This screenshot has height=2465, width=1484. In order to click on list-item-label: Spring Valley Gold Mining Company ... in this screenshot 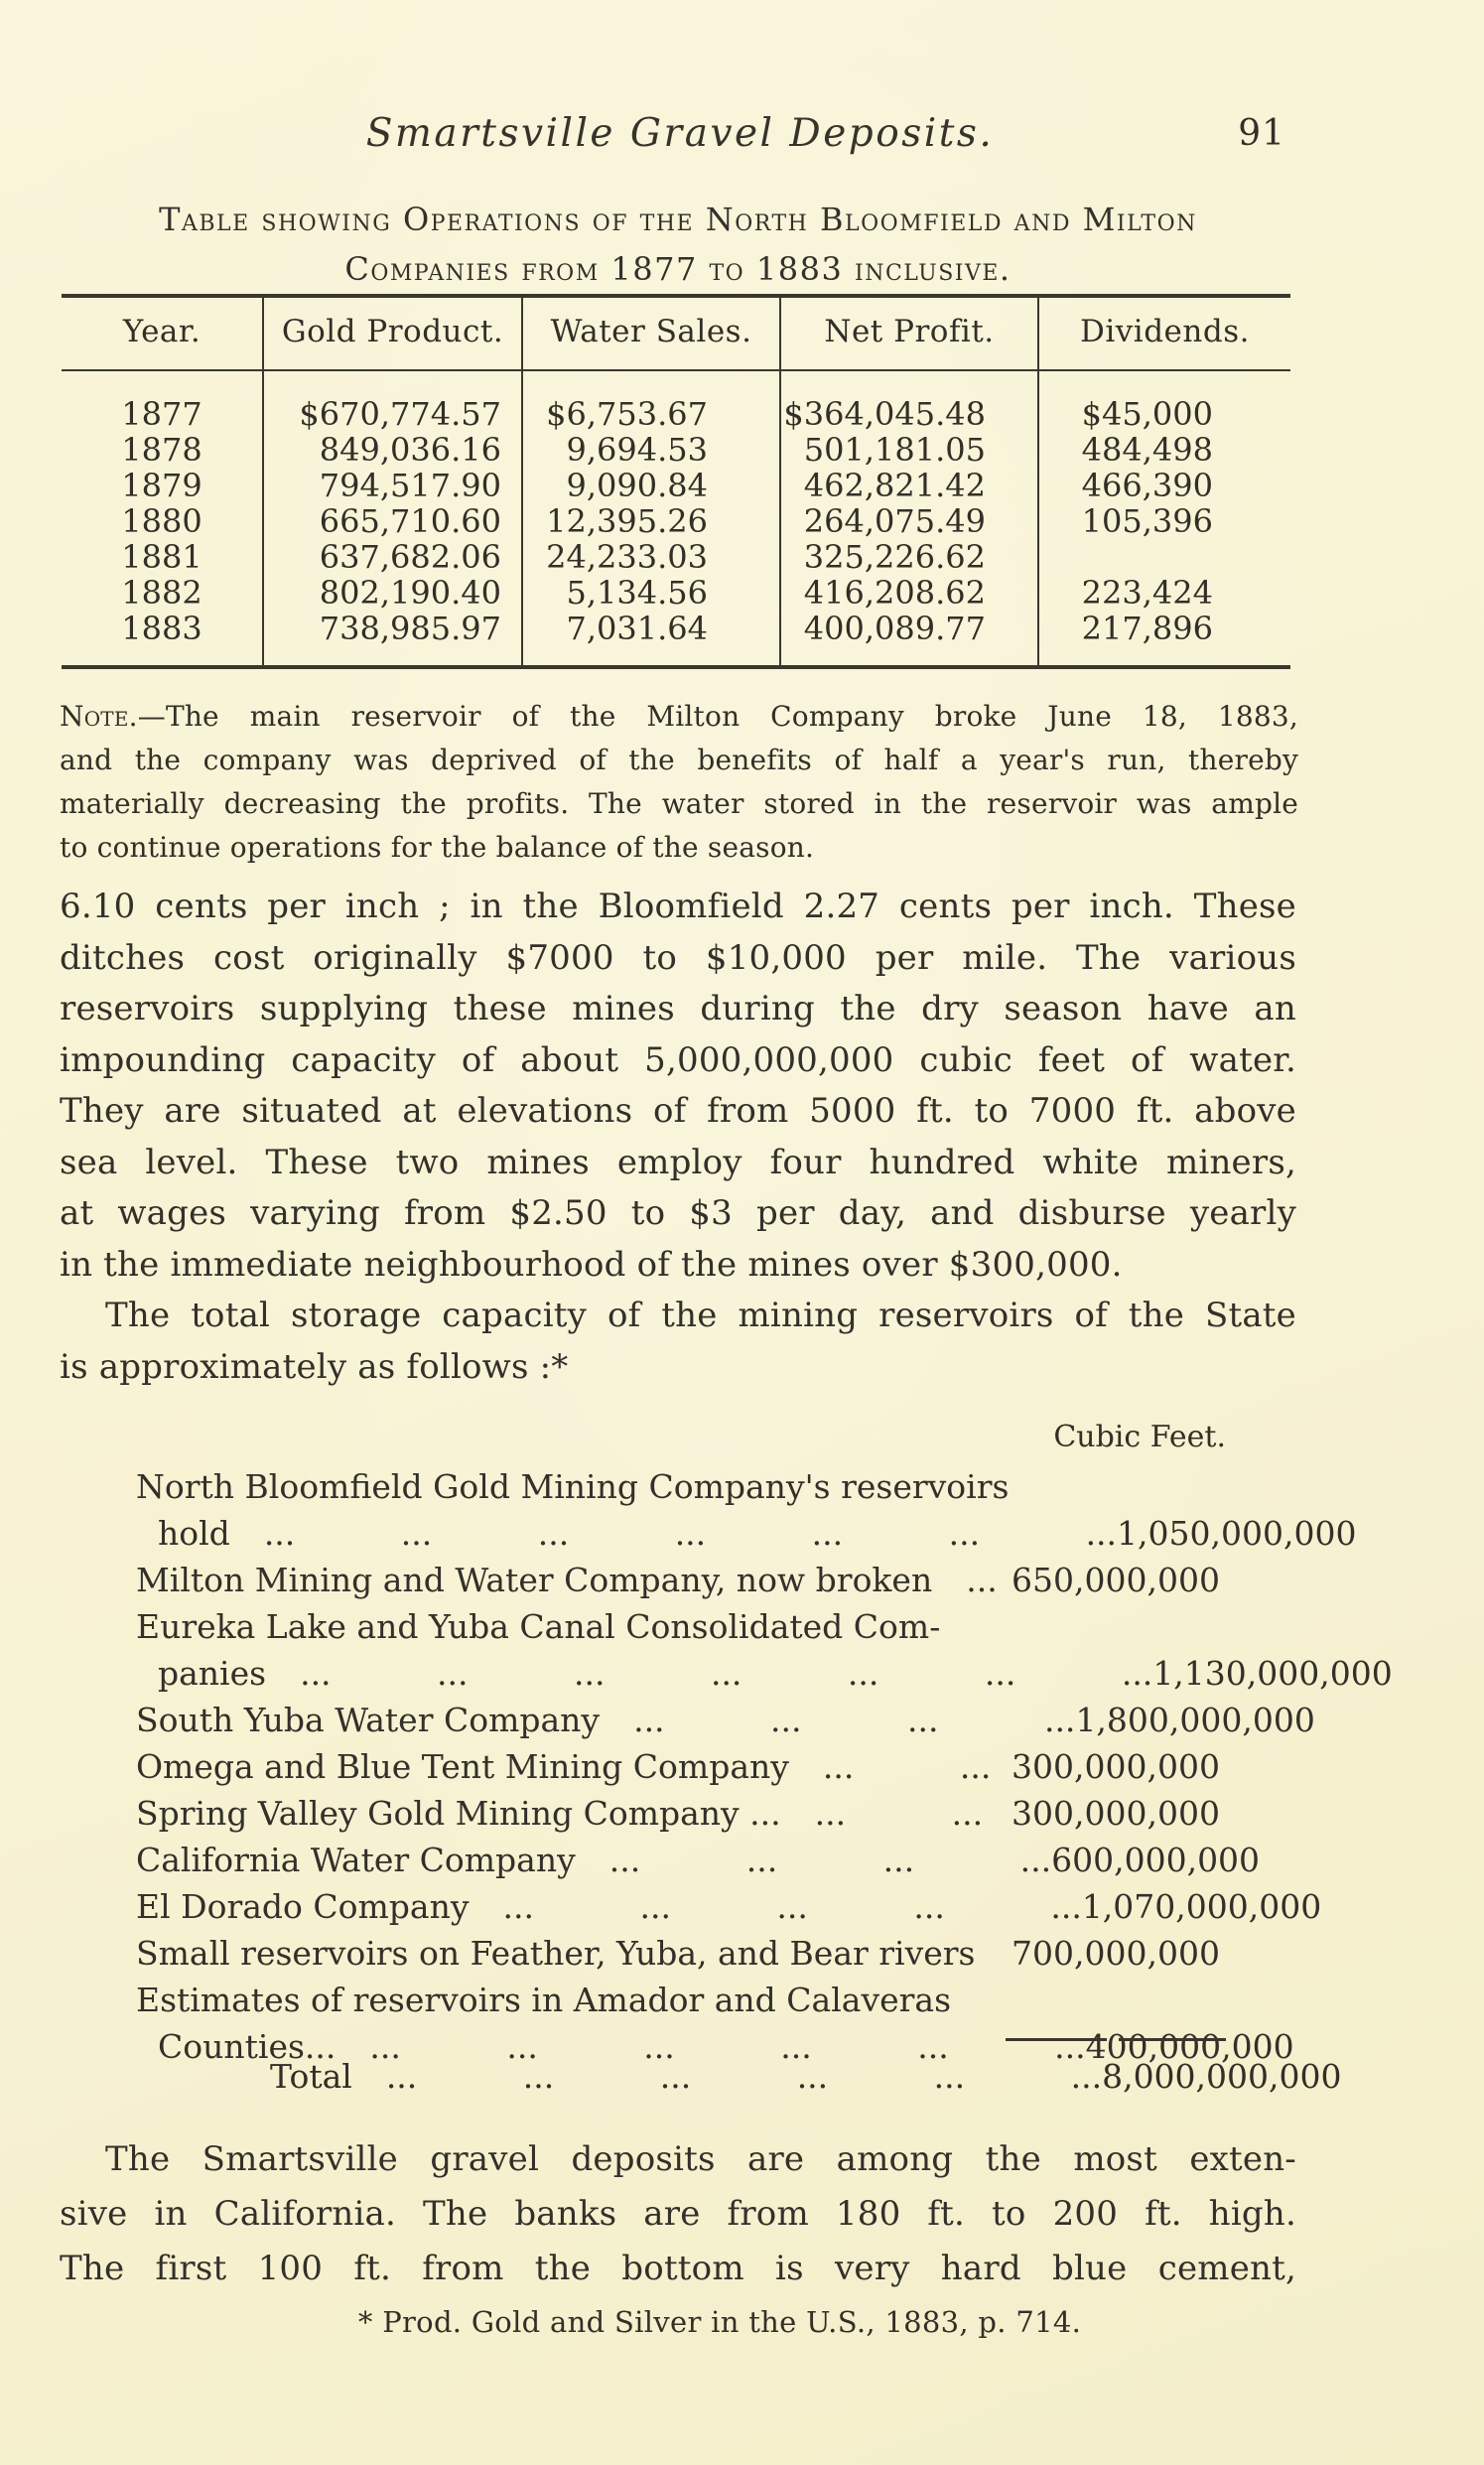, I will do `click(458, 1814)`.